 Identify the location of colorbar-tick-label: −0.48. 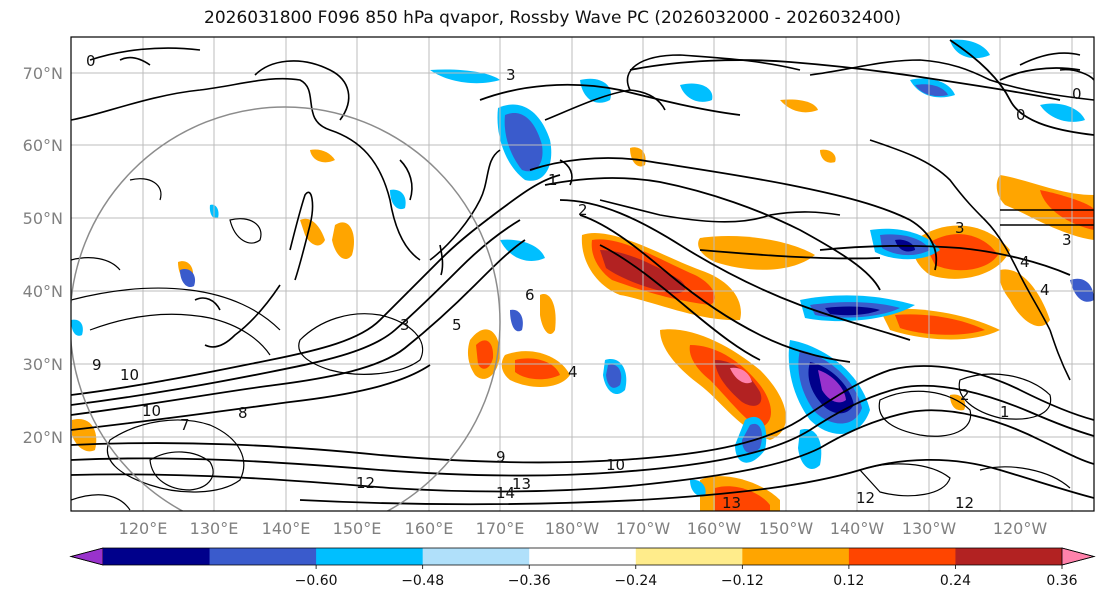
(422, 581).